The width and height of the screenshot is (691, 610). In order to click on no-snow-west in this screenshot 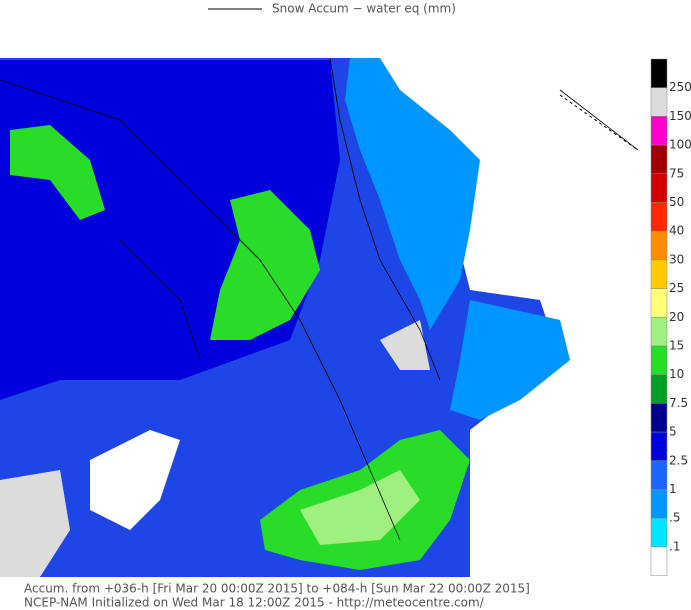, I will do `click(135, 480)`.